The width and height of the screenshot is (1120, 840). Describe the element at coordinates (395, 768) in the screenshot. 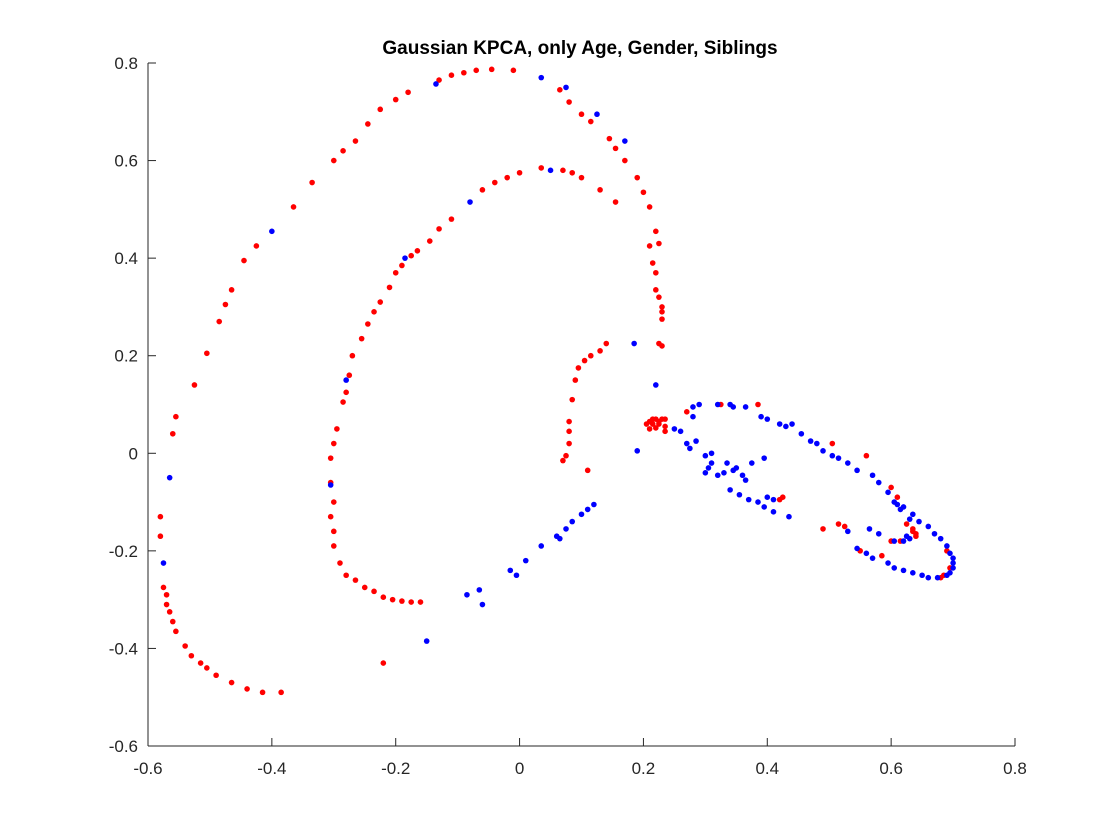

I see `x-tick-label: -0.2` at that location.